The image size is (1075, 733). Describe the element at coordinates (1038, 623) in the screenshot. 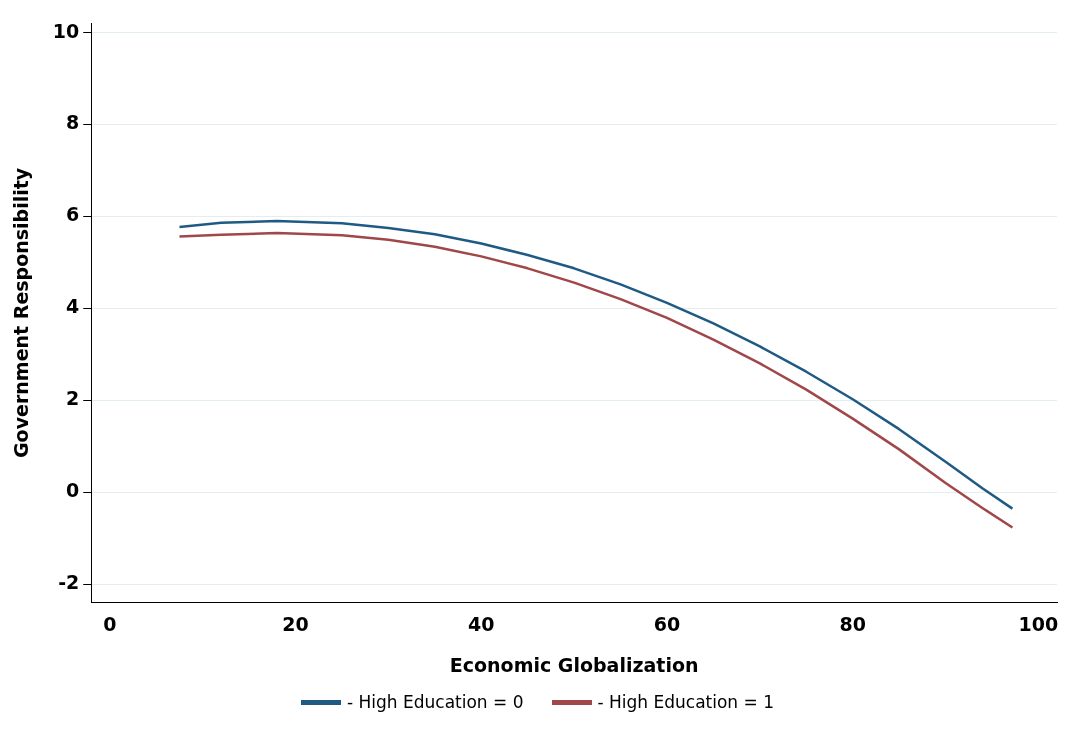

I see `x-tick-label: 100` at that location.